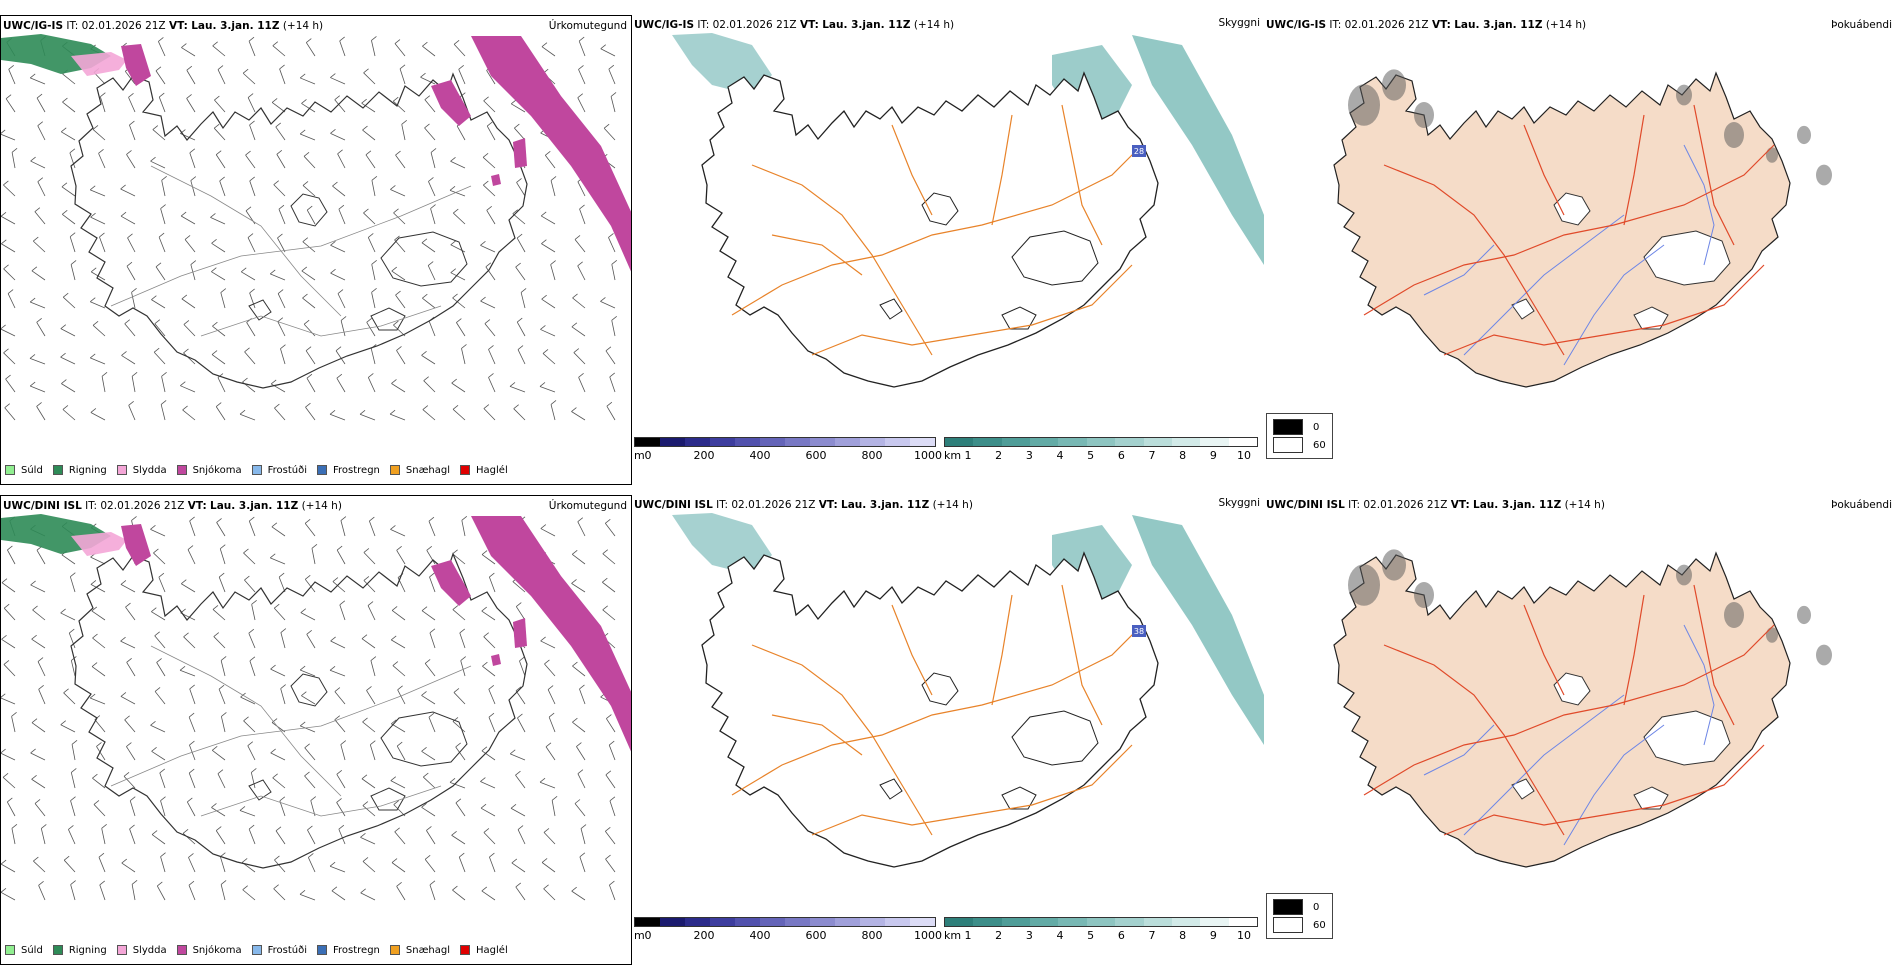 Image resolution: width=1900 pixels, height=965 pixels. What do you see at coordinates (1804, 615) in the screenshot?
I see `fog-patch` at bounding box center [1804, 615].